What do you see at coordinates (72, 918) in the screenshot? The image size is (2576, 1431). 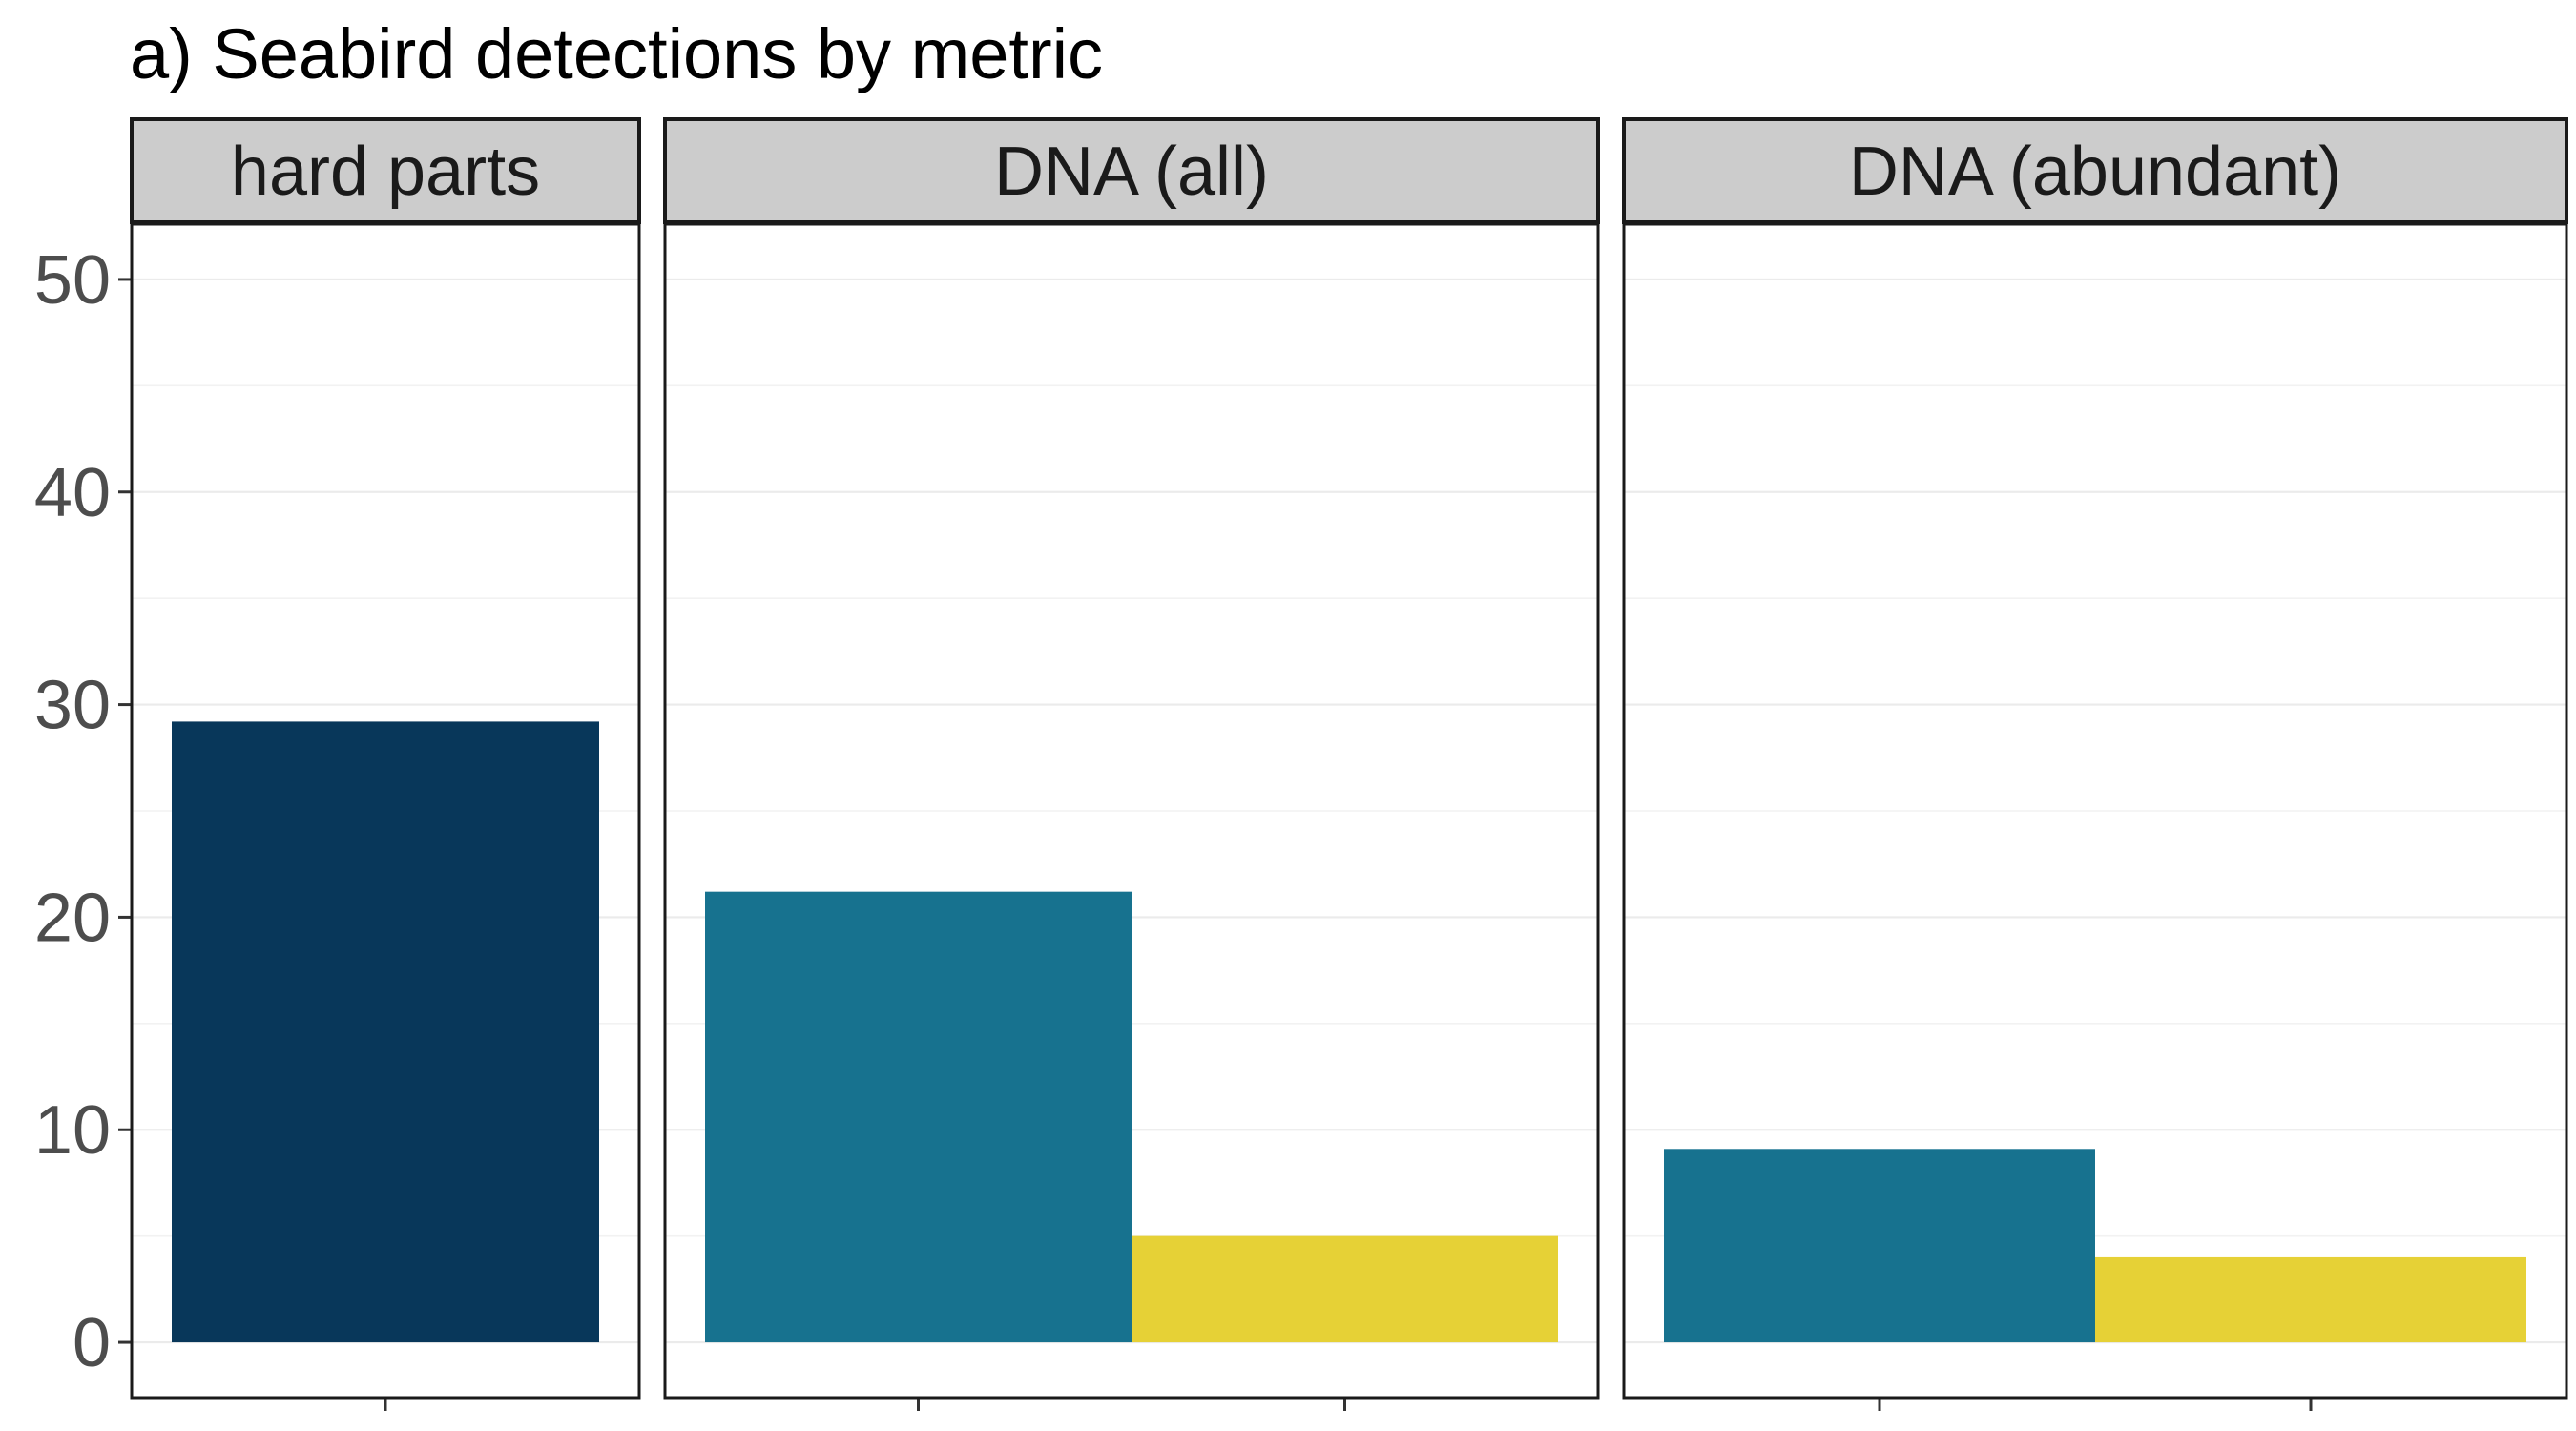 I see `y-tick-label: 20` at bounding box center [72, 918].